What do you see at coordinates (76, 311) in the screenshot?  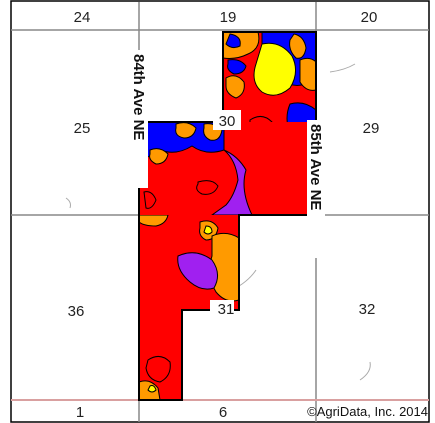 I see `section-label-36: 36` at bounding box center [76, 311].